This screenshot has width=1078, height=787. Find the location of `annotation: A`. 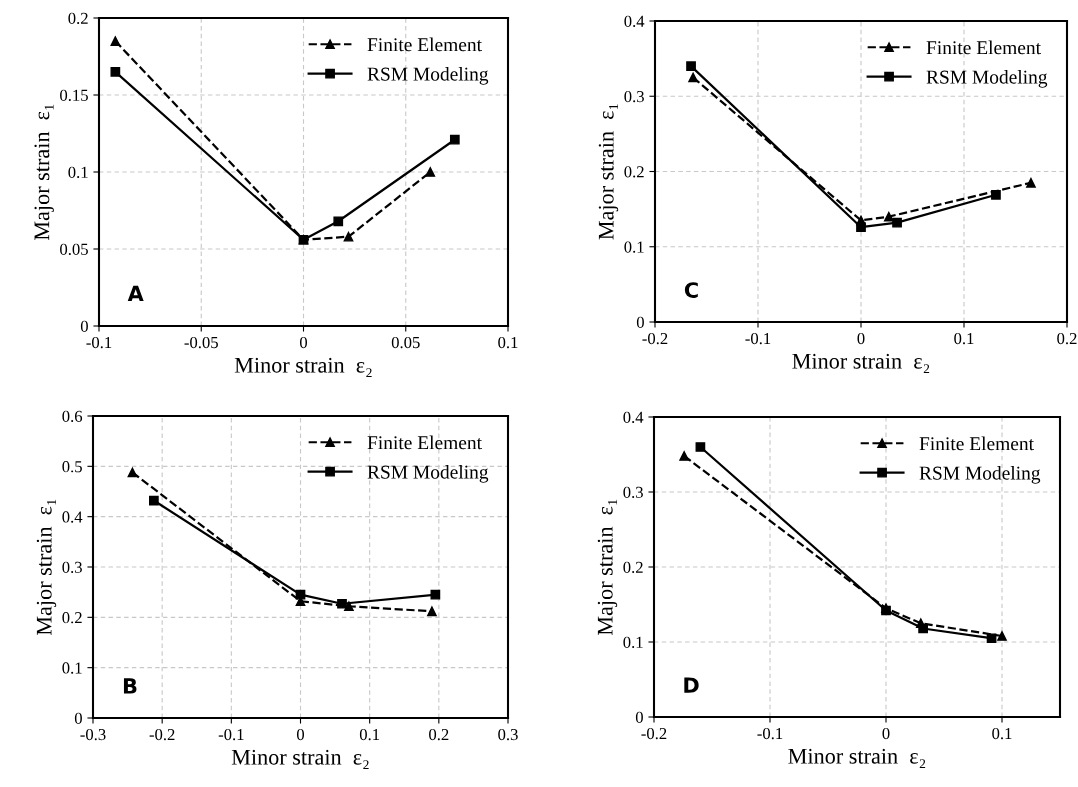

annotation: A is located at coordinates (135, 293).